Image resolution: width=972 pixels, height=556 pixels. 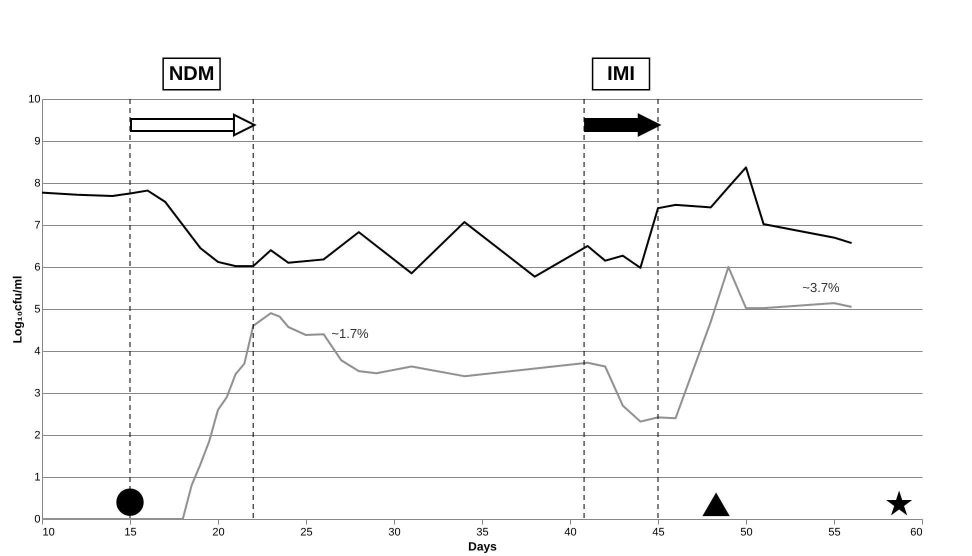 I want to click on x-tick-label: 35, so click(x=482, y=532).